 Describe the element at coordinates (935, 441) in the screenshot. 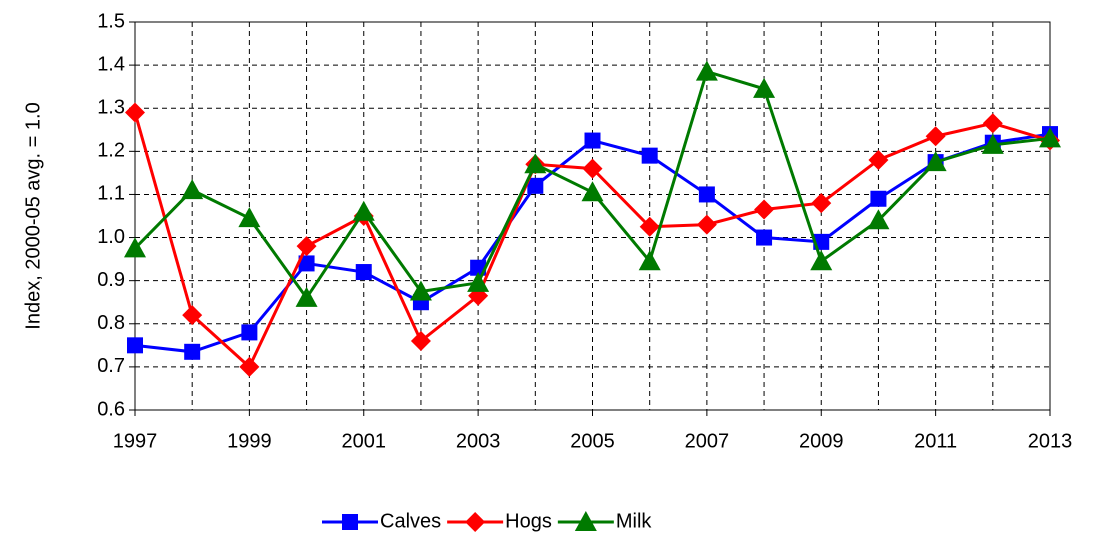

I see `x-tick-label: 2011` at that location.